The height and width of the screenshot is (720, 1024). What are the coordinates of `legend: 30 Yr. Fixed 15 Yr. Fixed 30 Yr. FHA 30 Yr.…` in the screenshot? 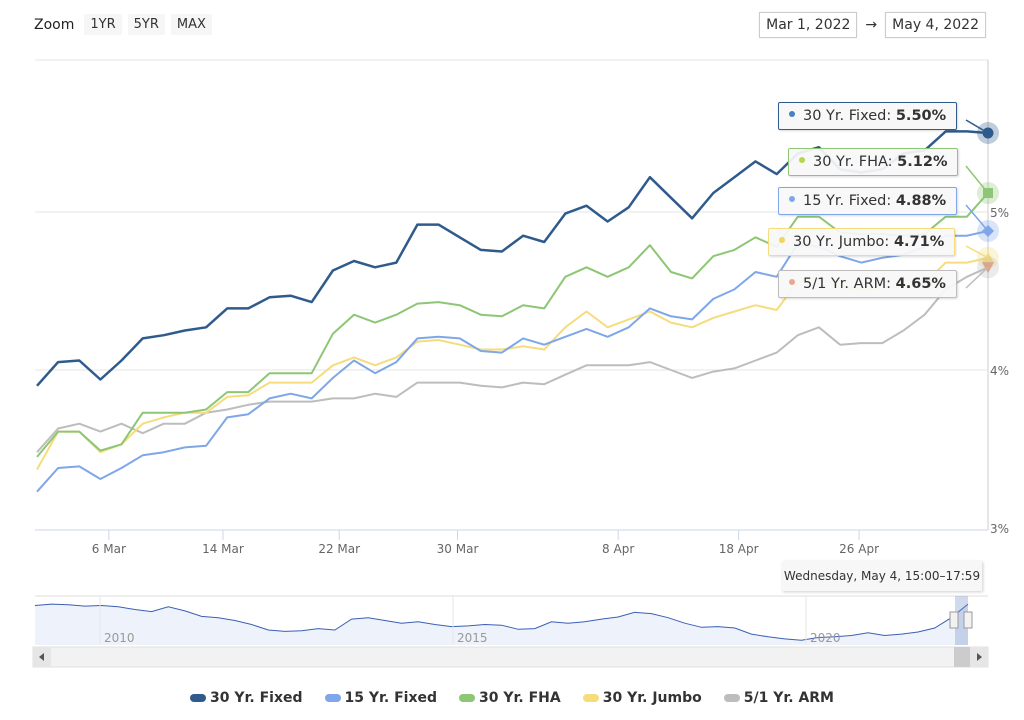 It's located at (512, 698).